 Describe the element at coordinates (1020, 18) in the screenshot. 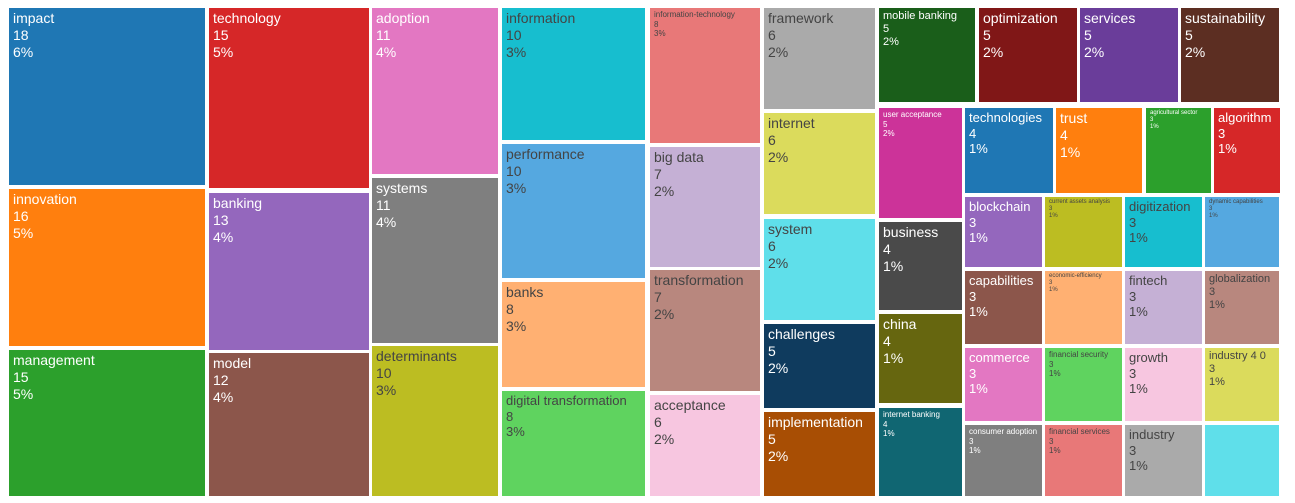

I see `cell-label: optimization` at that location.